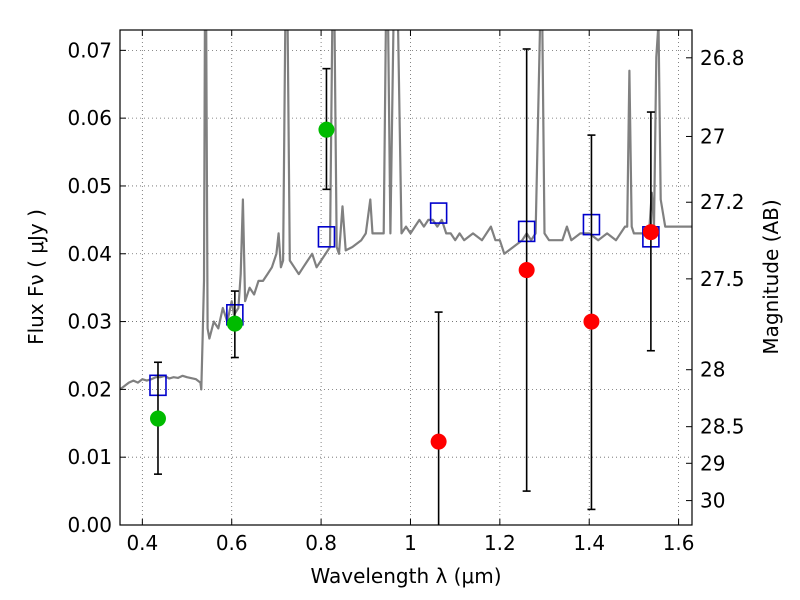  Describe the element at coordinates (89, 525) in the screenshot. I see `y-tick-label: 0.00` at that location.